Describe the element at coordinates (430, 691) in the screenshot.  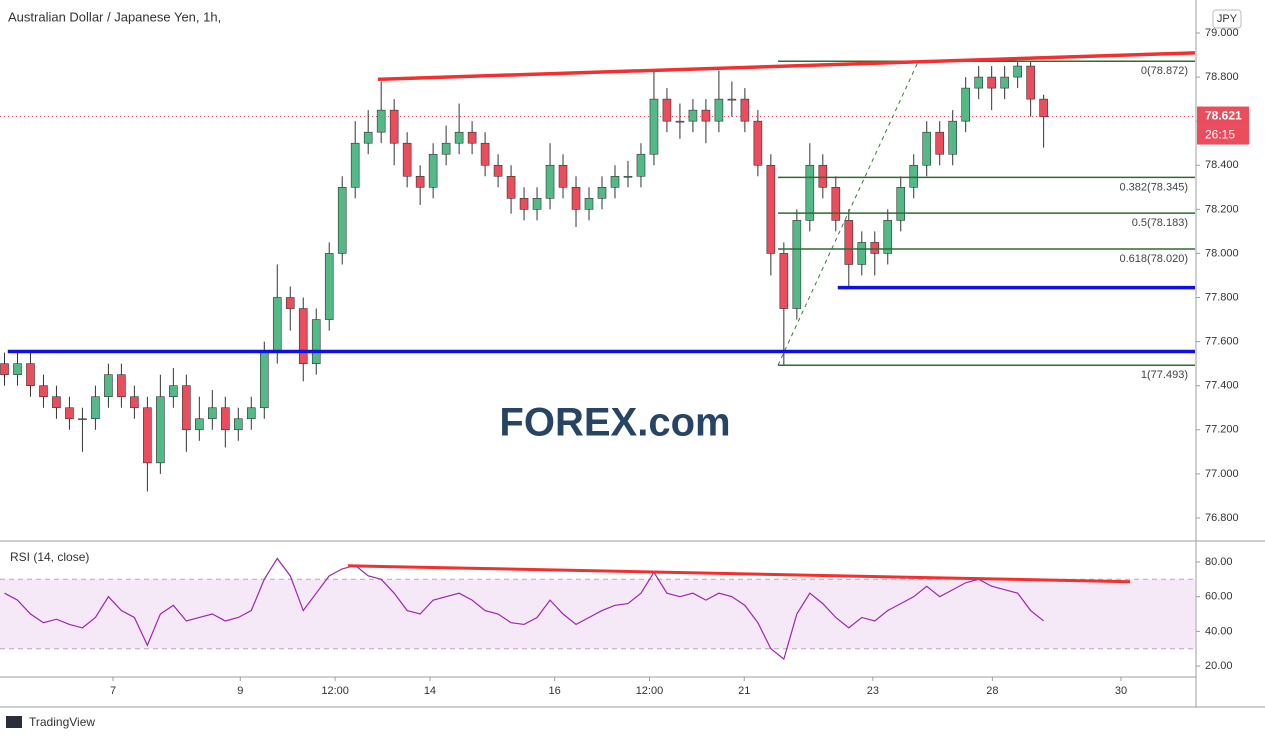
I see `x-tick-label: 14` at that location.